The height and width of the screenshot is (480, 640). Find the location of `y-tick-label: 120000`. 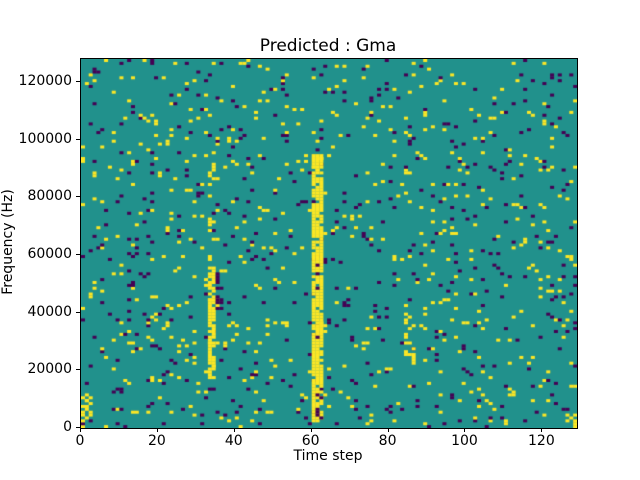

y-tick-label: 120000 is located at coordinates (45, 81).